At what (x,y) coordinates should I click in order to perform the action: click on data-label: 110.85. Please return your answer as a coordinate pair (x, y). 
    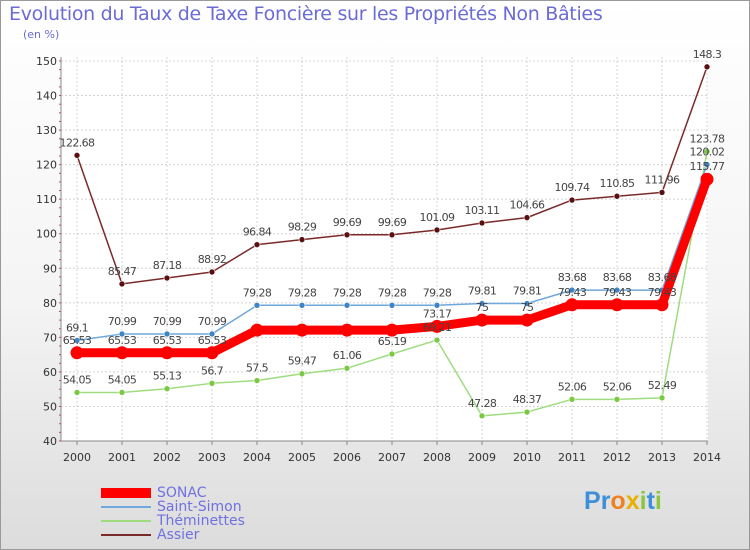
    Looking at the image, I should click on (617, 183).